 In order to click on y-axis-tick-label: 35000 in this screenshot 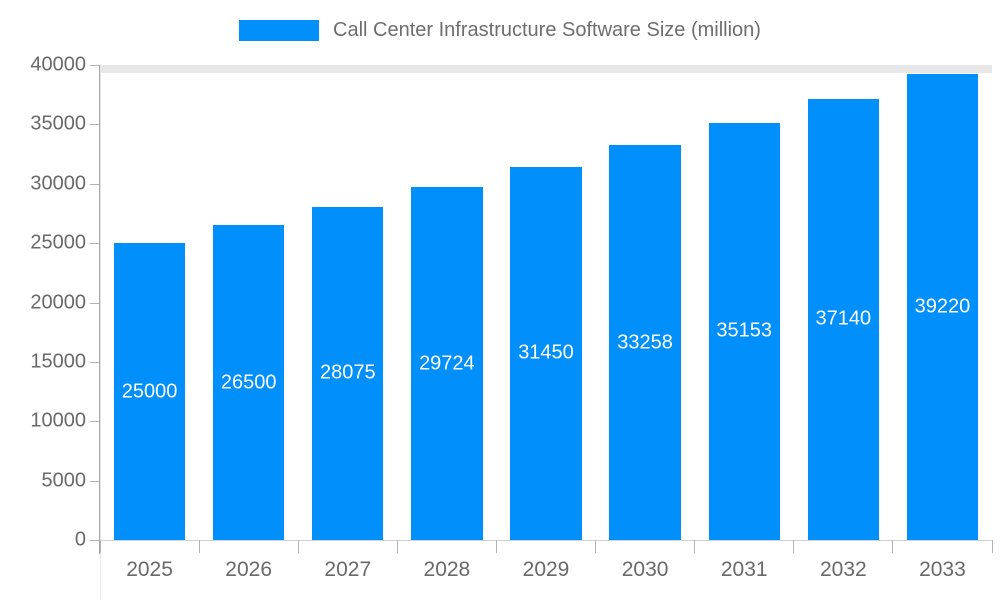, I will do `click(58, 123)`.